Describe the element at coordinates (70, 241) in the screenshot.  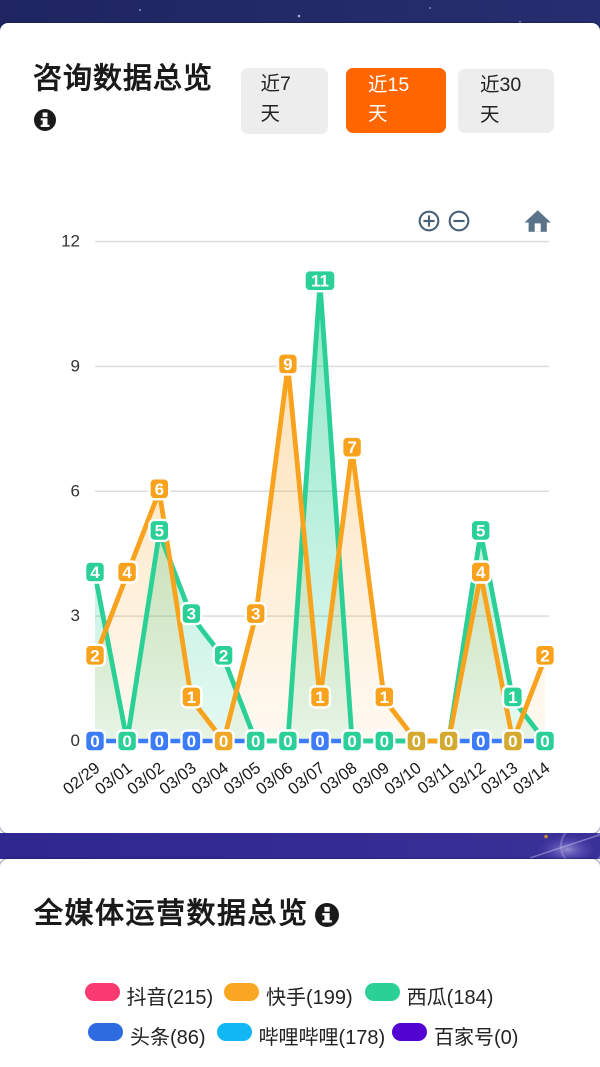
I see `svg-text: 12` at that location.